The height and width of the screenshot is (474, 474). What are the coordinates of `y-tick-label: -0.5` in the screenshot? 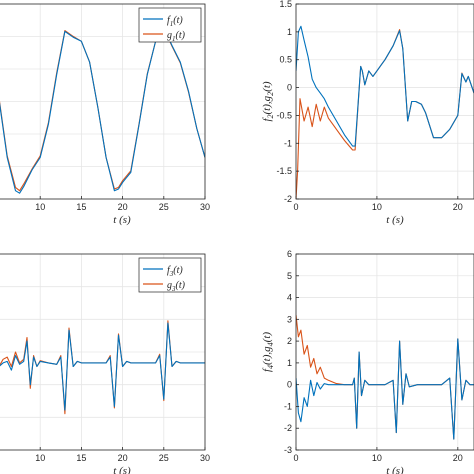 It's located at (284, 115).